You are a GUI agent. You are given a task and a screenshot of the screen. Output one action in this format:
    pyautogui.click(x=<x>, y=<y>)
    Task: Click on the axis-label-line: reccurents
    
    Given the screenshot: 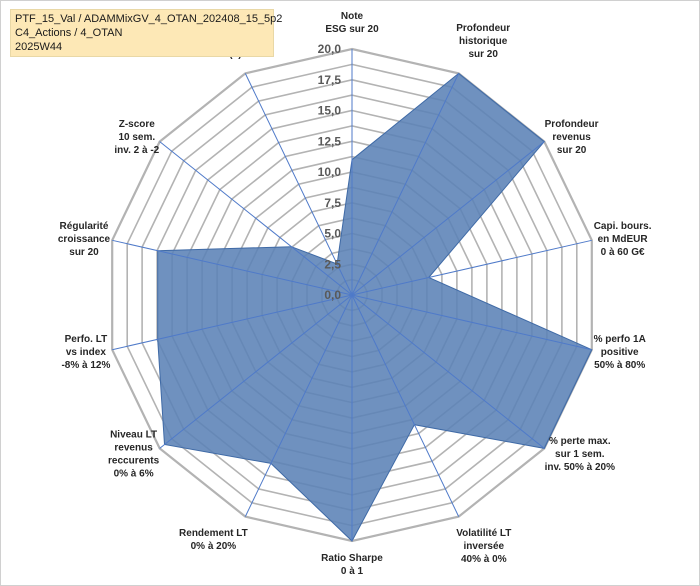 What is the action you would take?
    pyautogui.click(x=134, y=460)
    